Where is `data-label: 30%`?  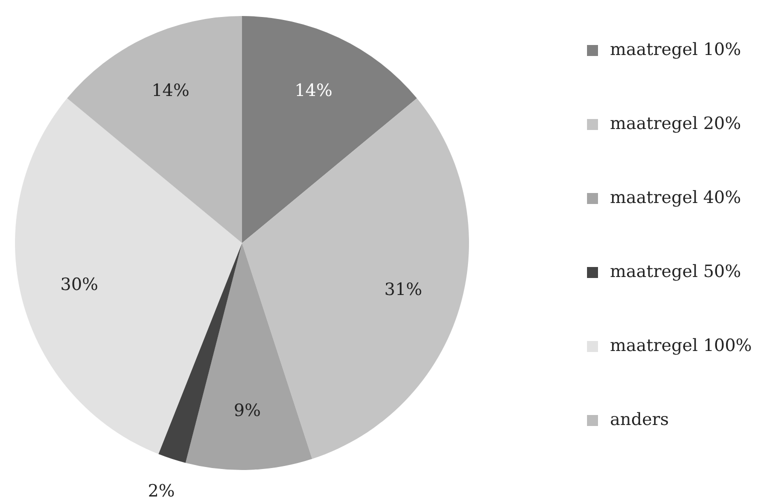 data-label: 30% is located at coordinates (79, 284).